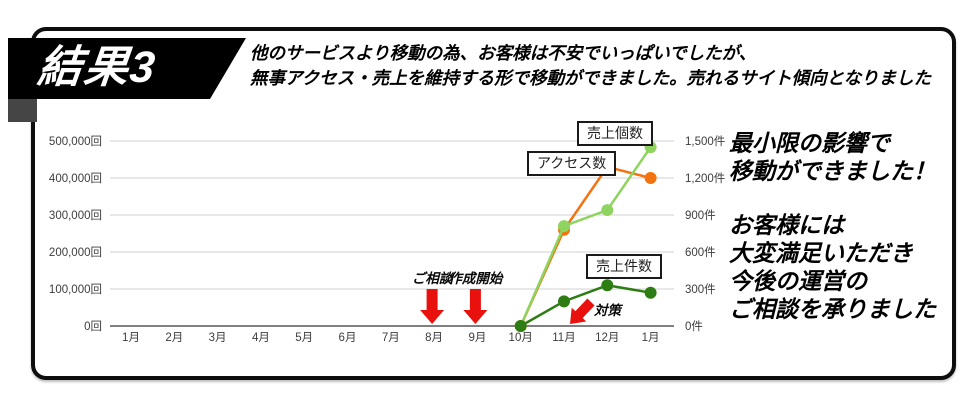 The height and width of the screenshot is (404, 980). What do you see at coordinates (624, 266) in the screenshot?
I see `series-label-sales-orders: 売上件数` at bounding box center [624, 266].